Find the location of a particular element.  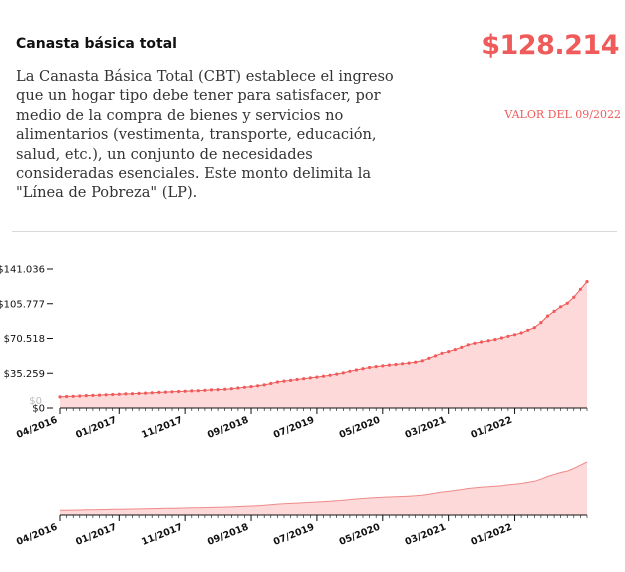

context-x-tick-label: 05/2020 is located at coordinates (360, 534).